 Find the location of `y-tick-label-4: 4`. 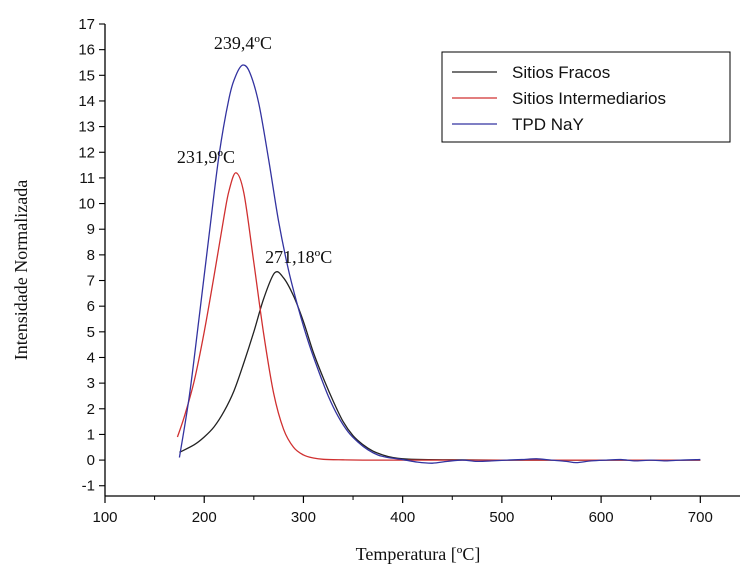

y-tick-label-4: 4 is located at coordinates (91, 357).